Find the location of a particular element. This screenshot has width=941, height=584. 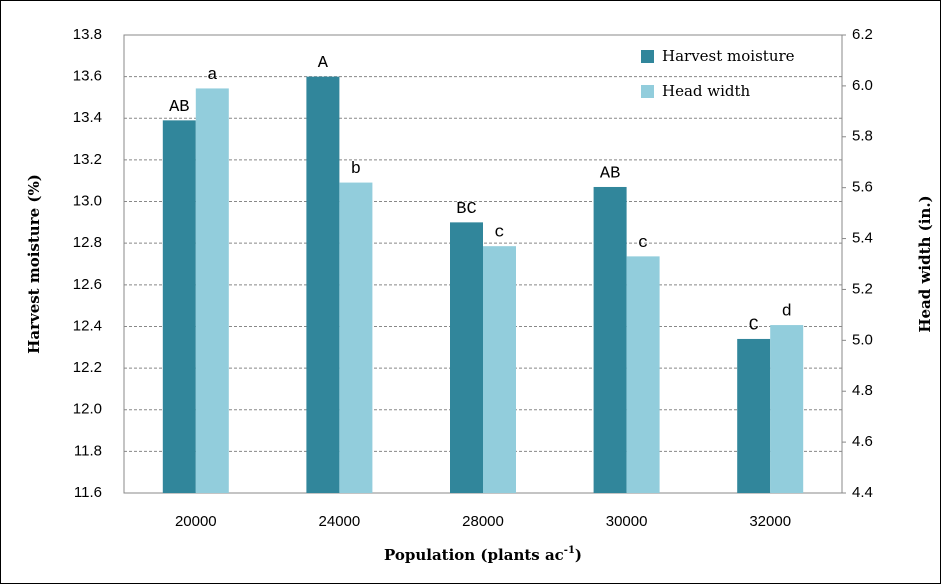

bar-letter: A is located at coordinates (323, 63).